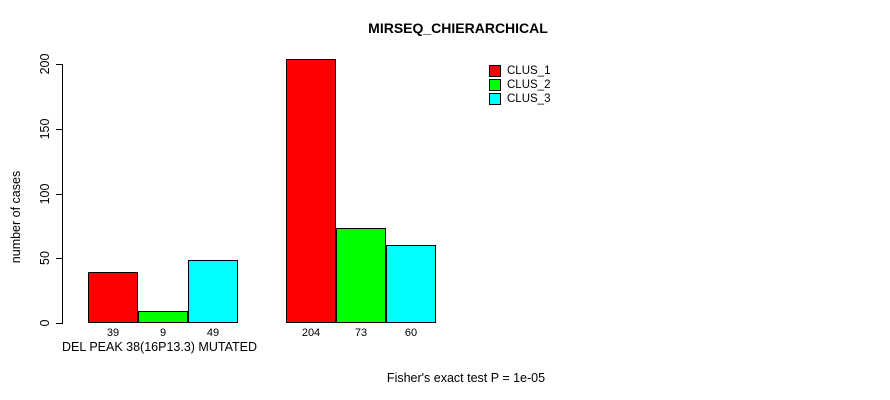  Describe the element at coordinates (529, 99) in the screenshot. I see `legend-label: CLUS_3` at that location.